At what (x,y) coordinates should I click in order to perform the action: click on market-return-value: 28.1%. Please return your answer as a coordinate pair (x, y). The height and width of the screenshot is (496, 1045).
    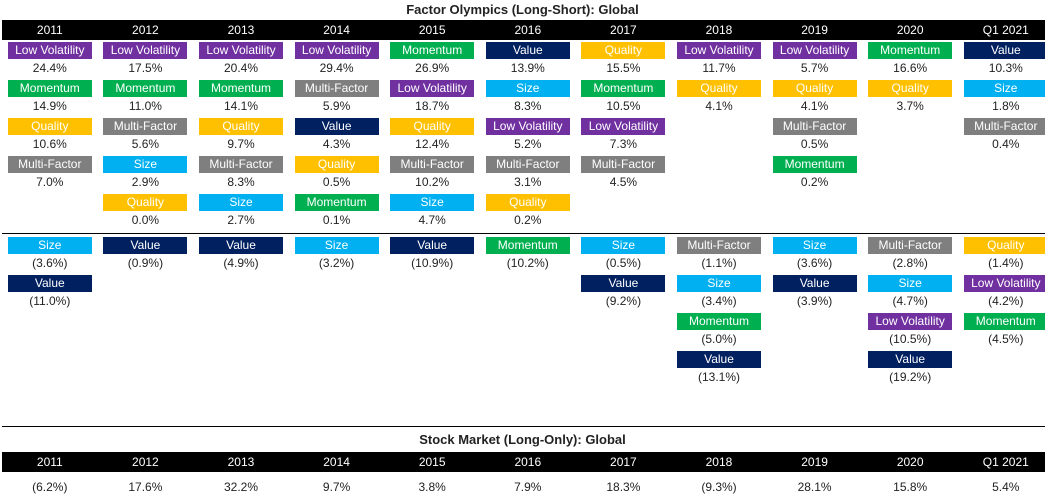
    Looking at the image, I should click on (814, 487).